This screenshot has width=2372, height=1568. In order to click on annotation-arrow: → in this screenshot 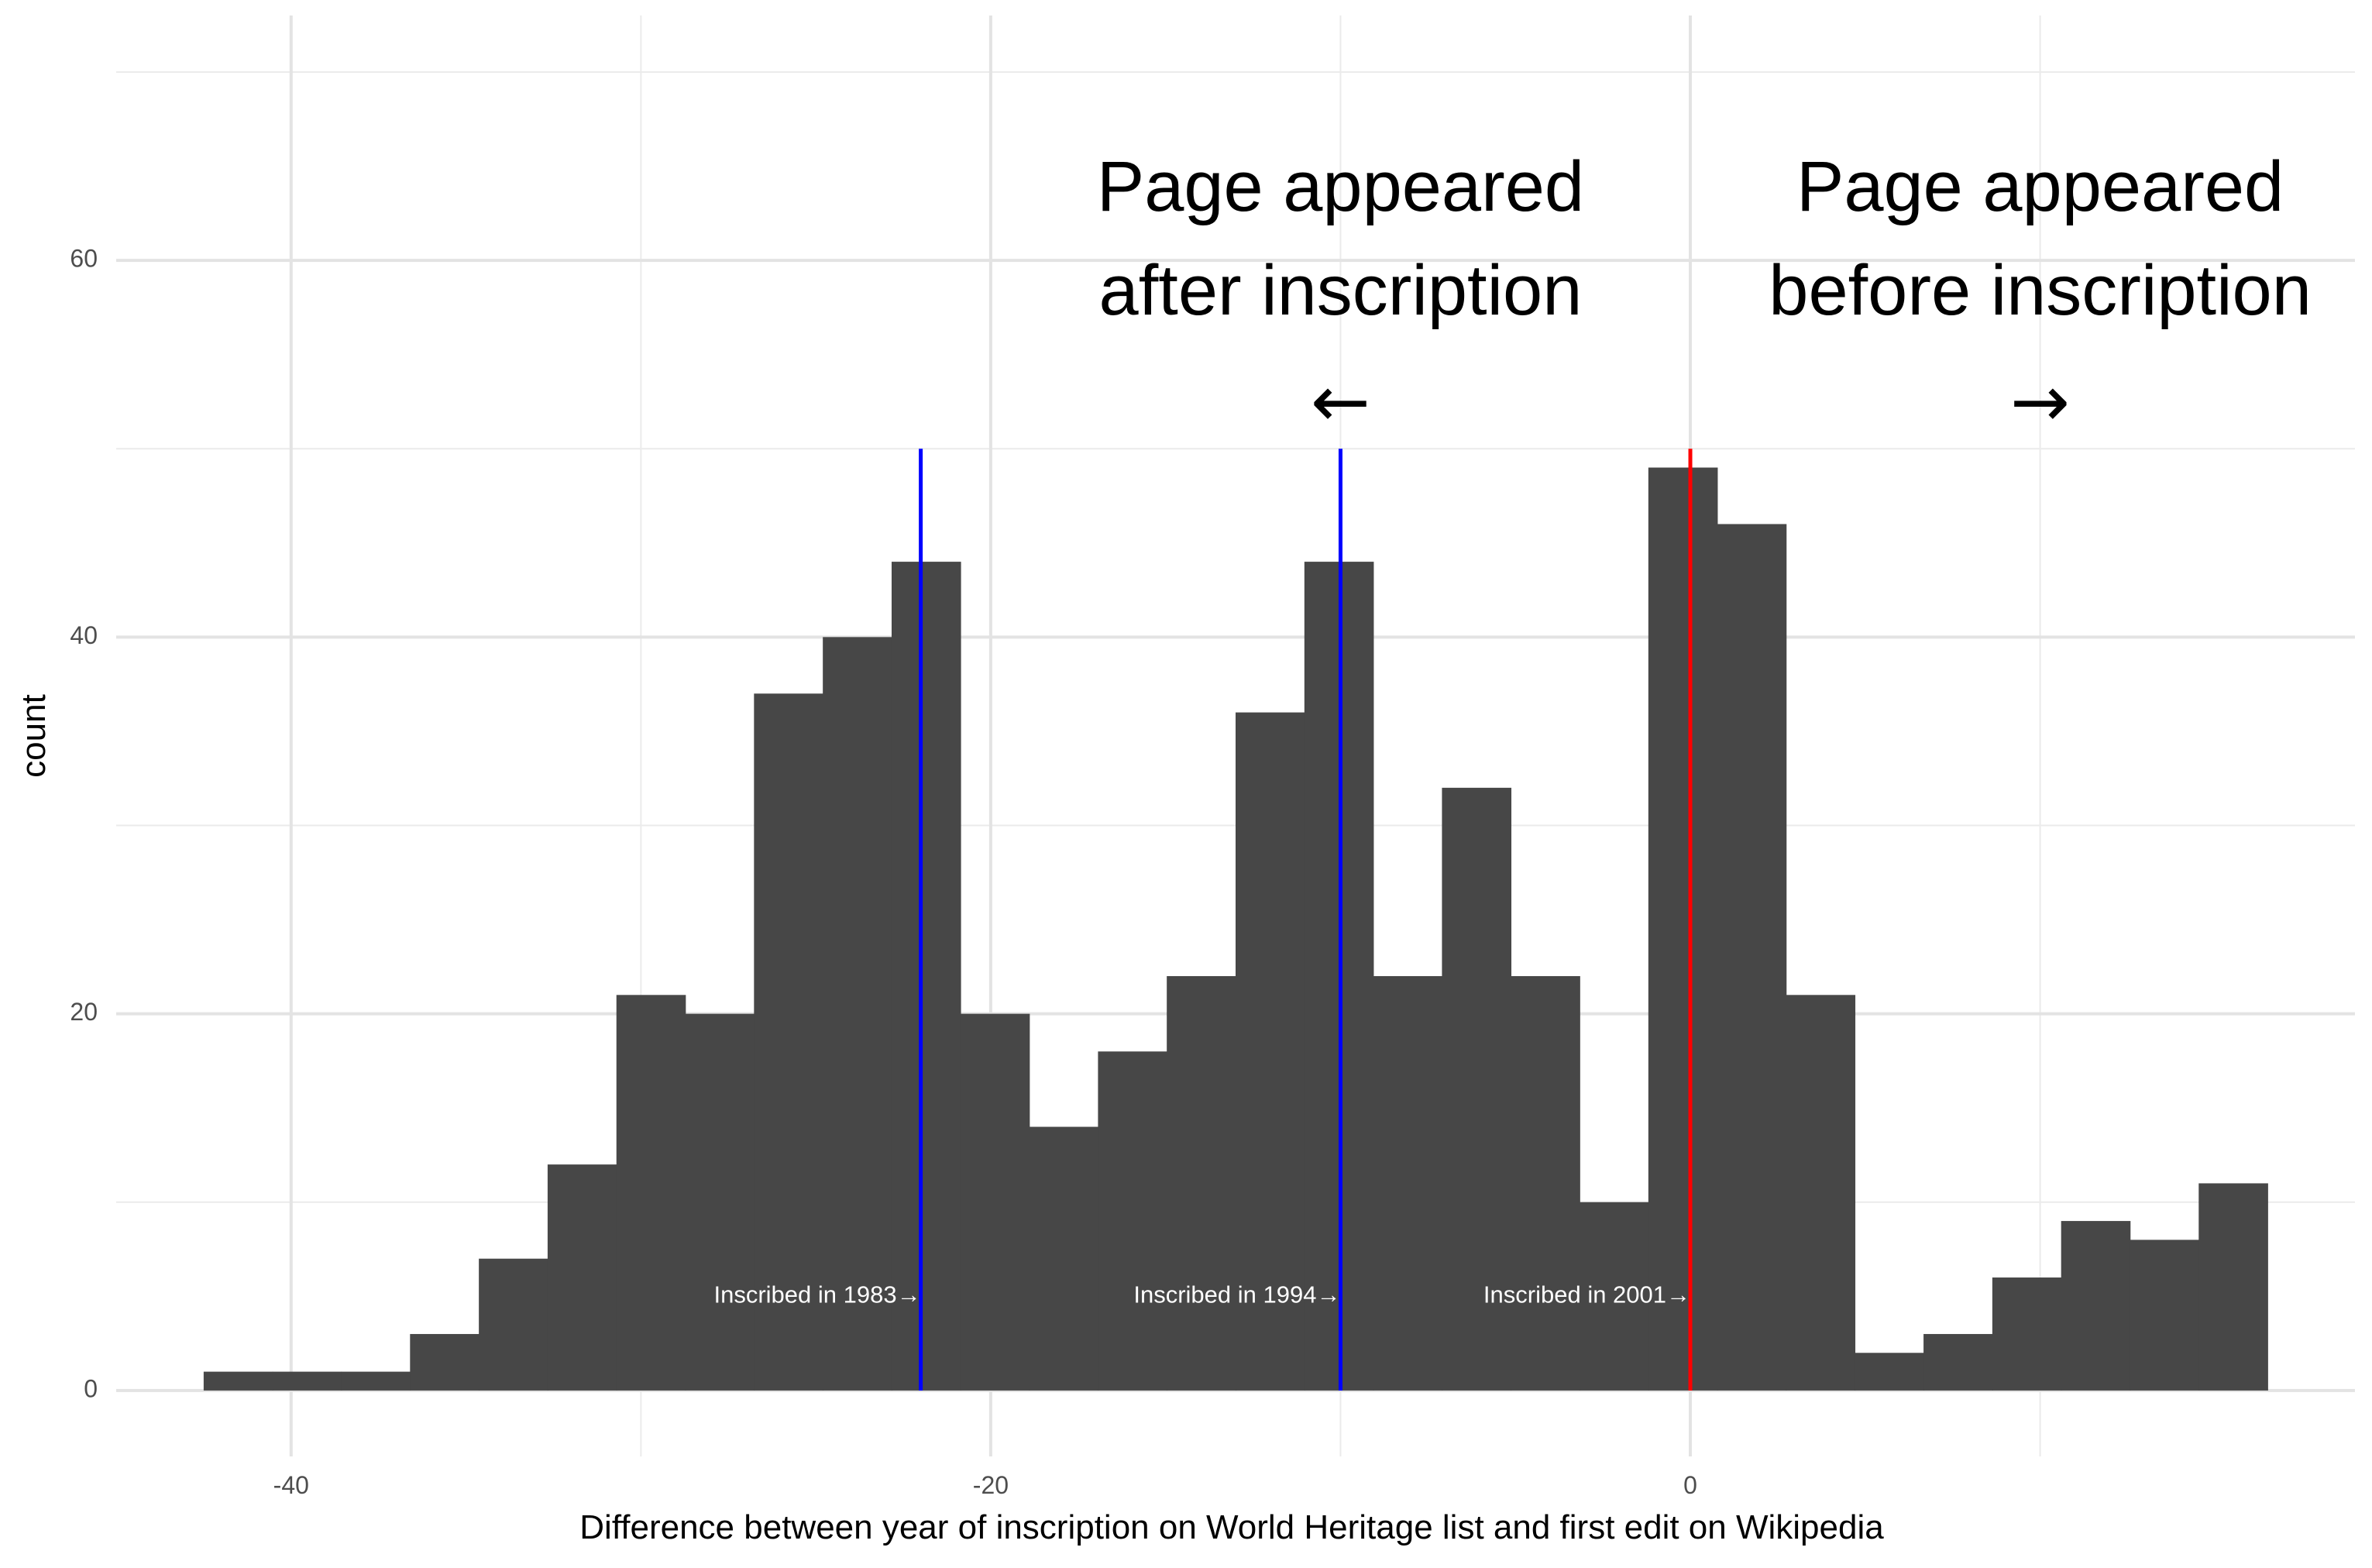, I will do `click(2040, 401)`.